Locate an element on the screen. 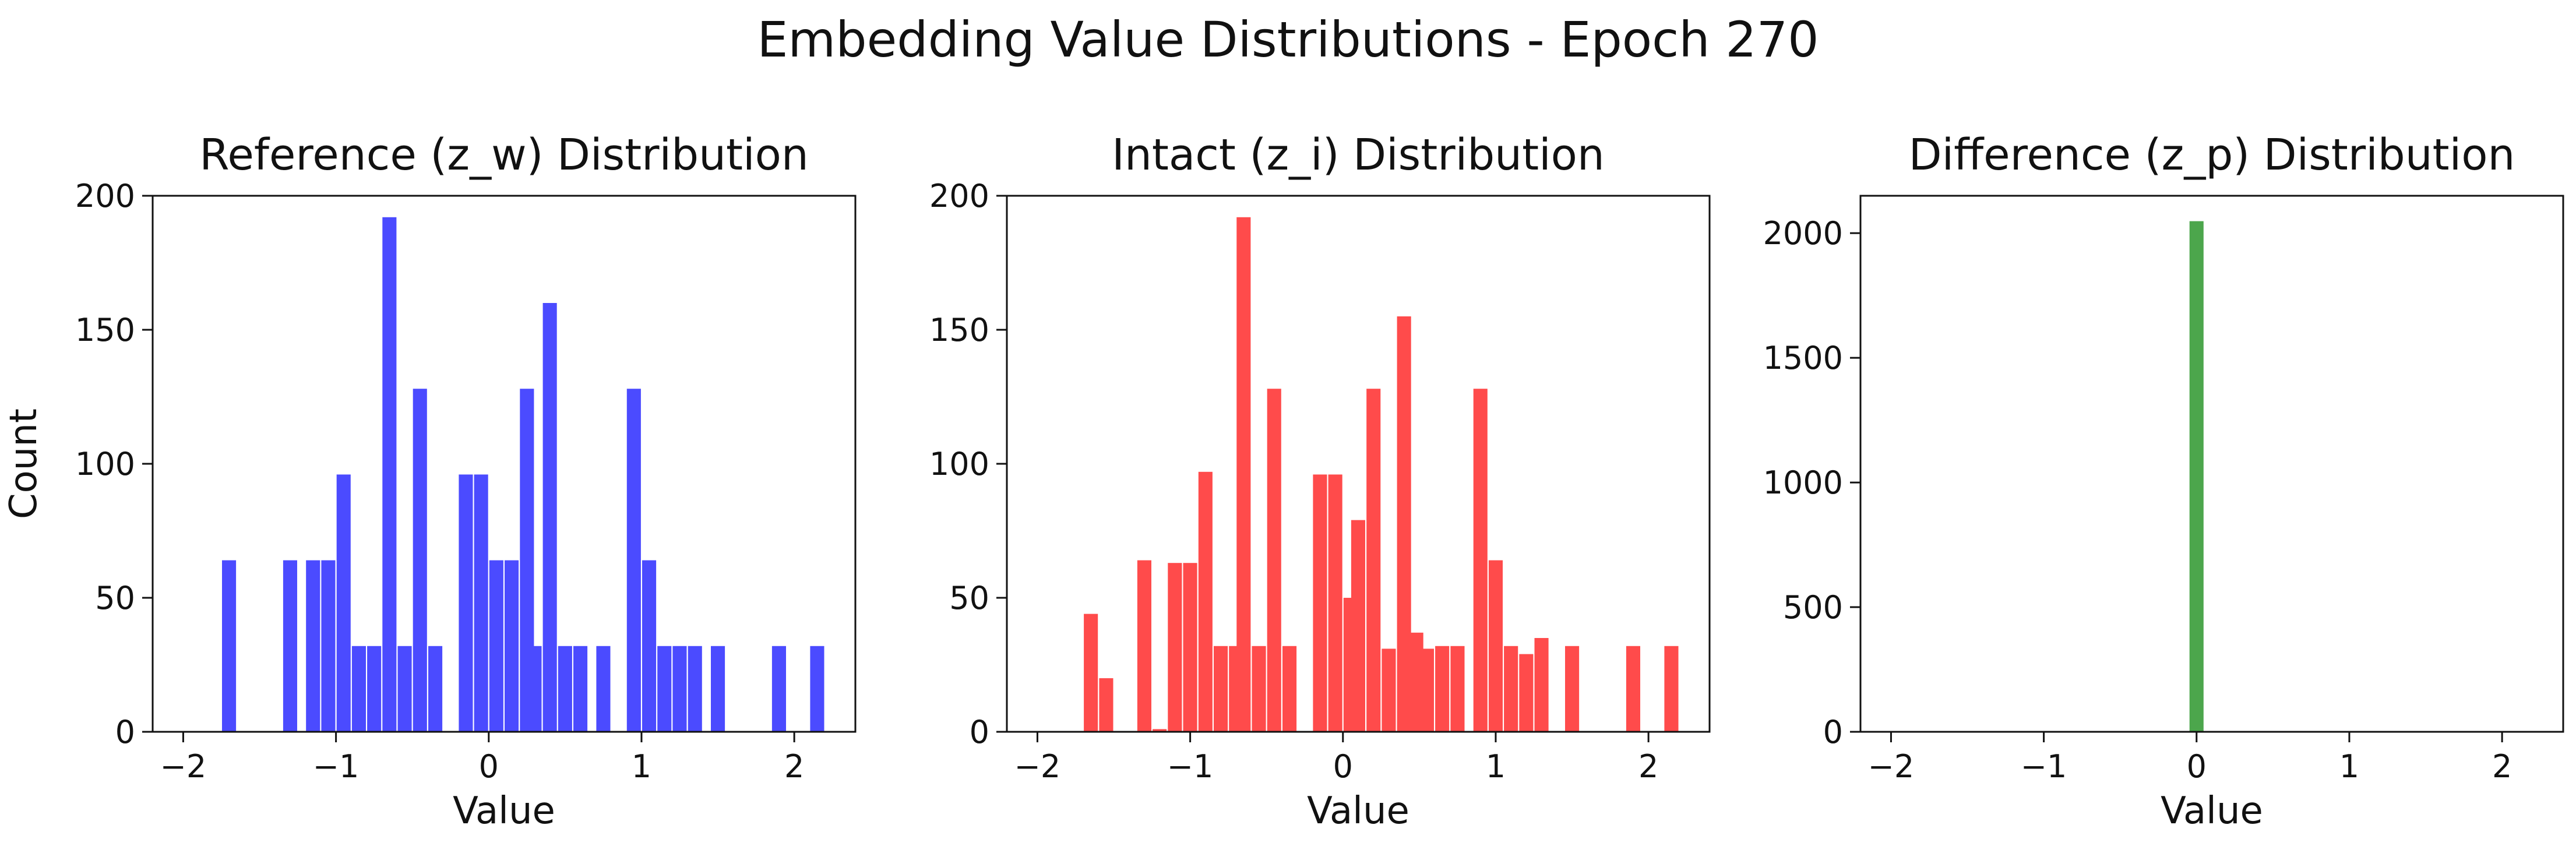 Image resolution: width=2576 pixels, height=853 pixels. y-tick-label: 2000 is located at coordinates (1803, 234).